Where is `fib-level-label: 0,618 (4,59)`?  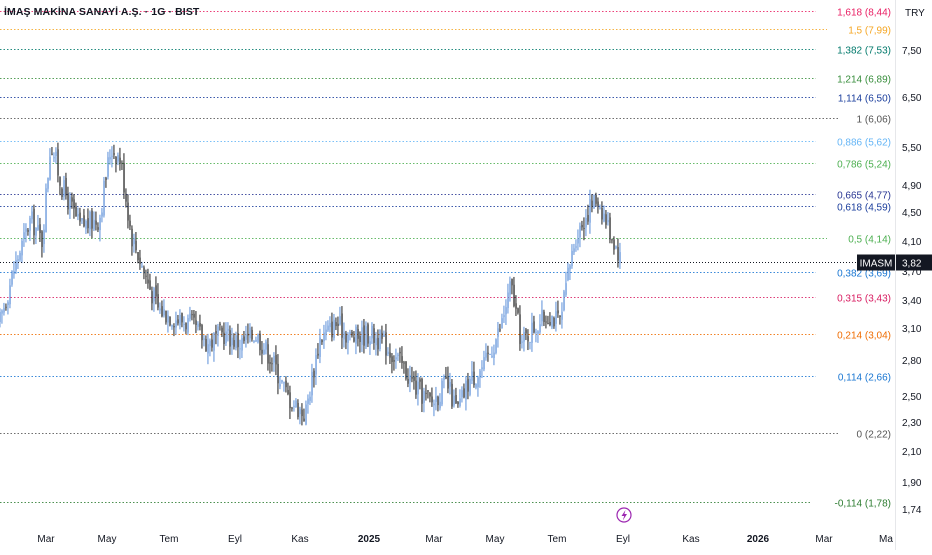 fib-level-label: 0,618 (4,59) is located at coordinates (864, 208).